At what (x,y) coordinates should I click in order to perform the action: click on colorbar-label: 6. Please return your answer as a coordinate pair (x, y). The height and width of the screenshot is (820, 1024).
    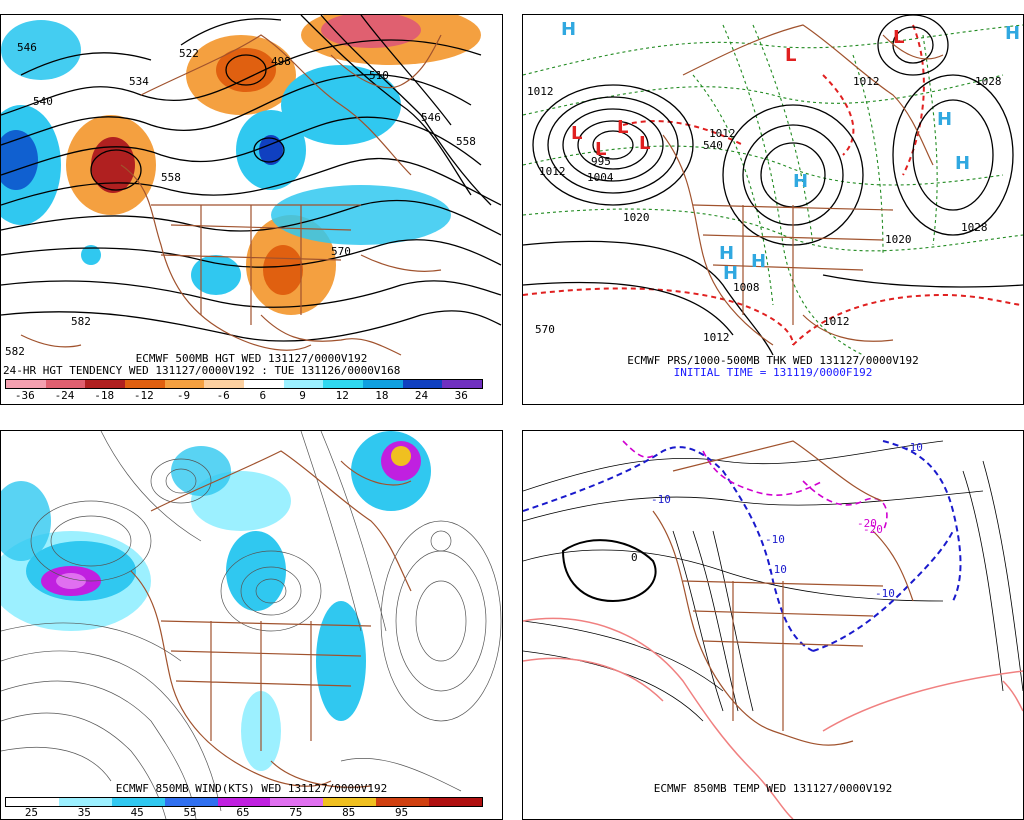
    Looking at the image, I should click on (263, 395).